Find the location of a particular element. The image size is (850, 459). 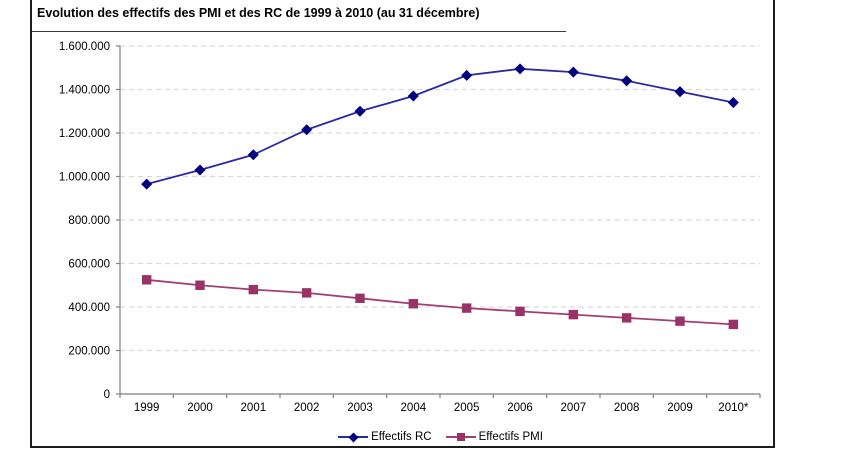

x-tick-label: 2005 is located at coordinates (467, 408).